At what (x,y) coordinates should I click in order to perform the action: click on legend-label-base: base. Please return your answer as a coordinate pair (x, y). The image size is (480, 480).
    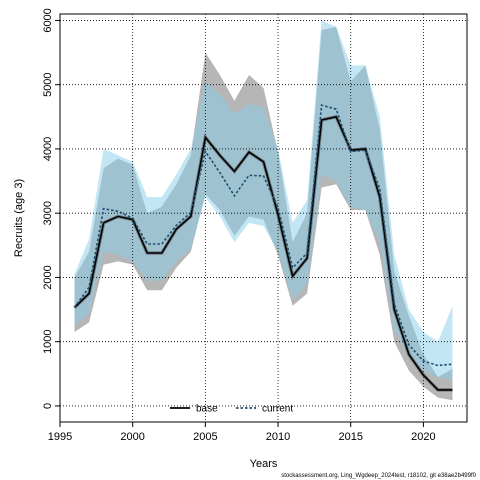
    Looking at the image, I should click on (207, 409).